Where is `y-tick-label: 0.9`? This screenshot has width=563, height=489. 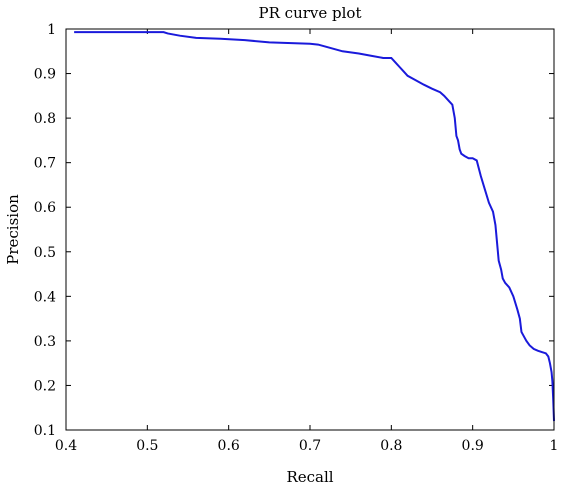
y-tick-label: 0.9 is located at coordinates (45, 75).